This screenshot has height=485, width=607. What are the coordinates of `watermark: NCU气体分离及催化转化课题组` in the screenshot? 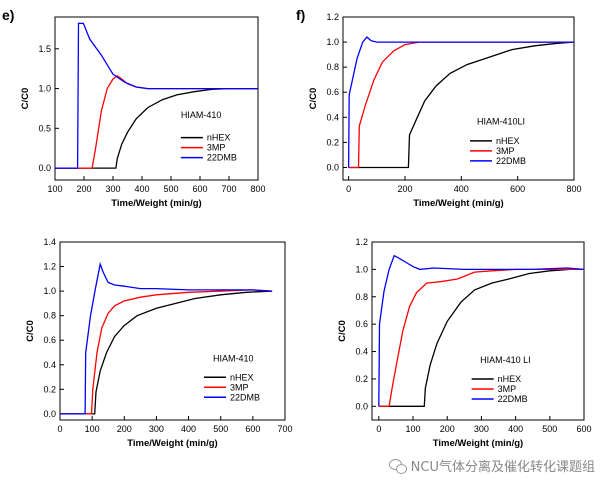 It's located at (491, 465).